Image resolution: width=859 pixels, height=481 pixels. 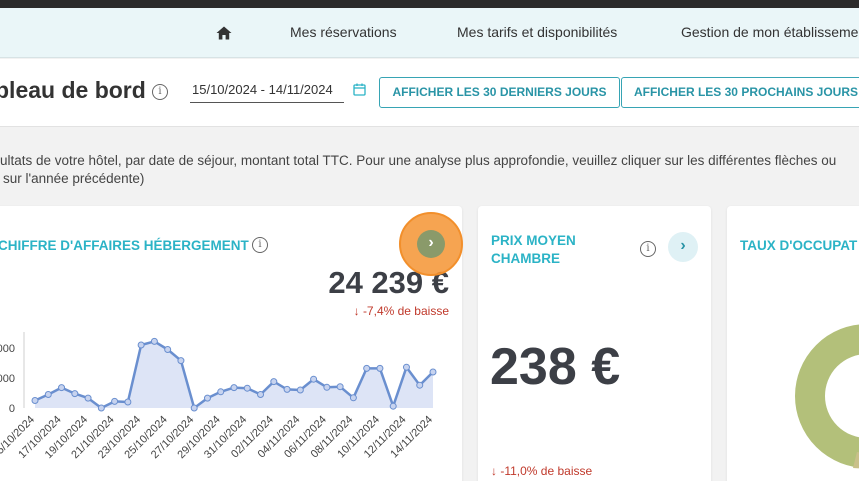 I want to click on home-icon, so click(x=224, y=33).